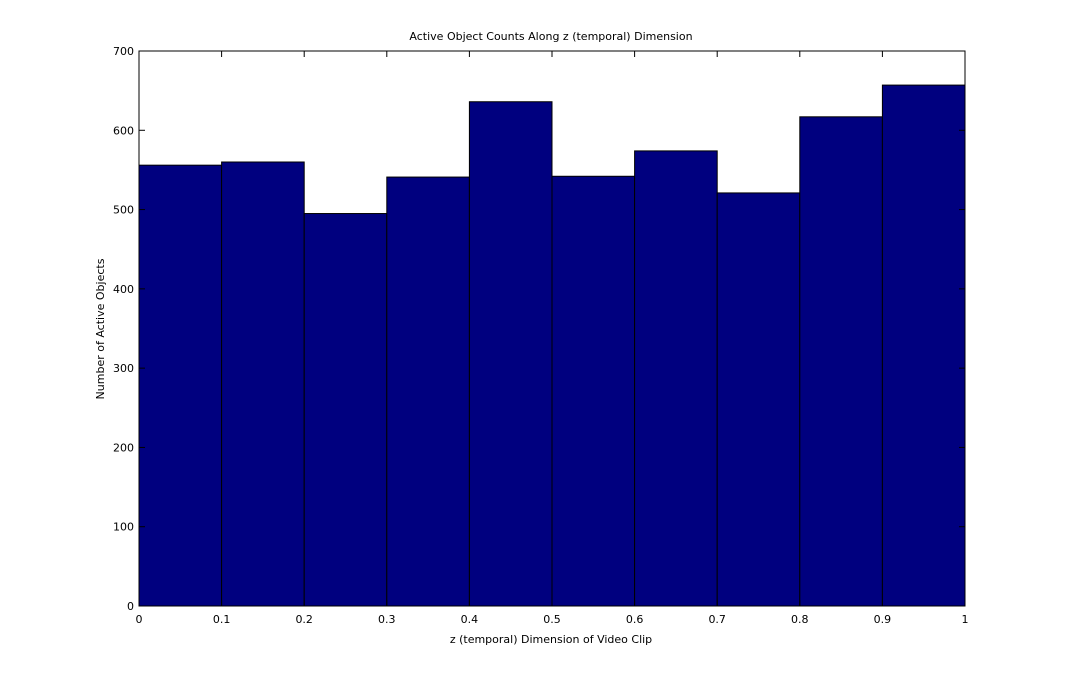 The image size is (1066, 681). Describe the element at coordinates (123, 527) in the screenshot. I see `y-tick-label: 100` at that location.